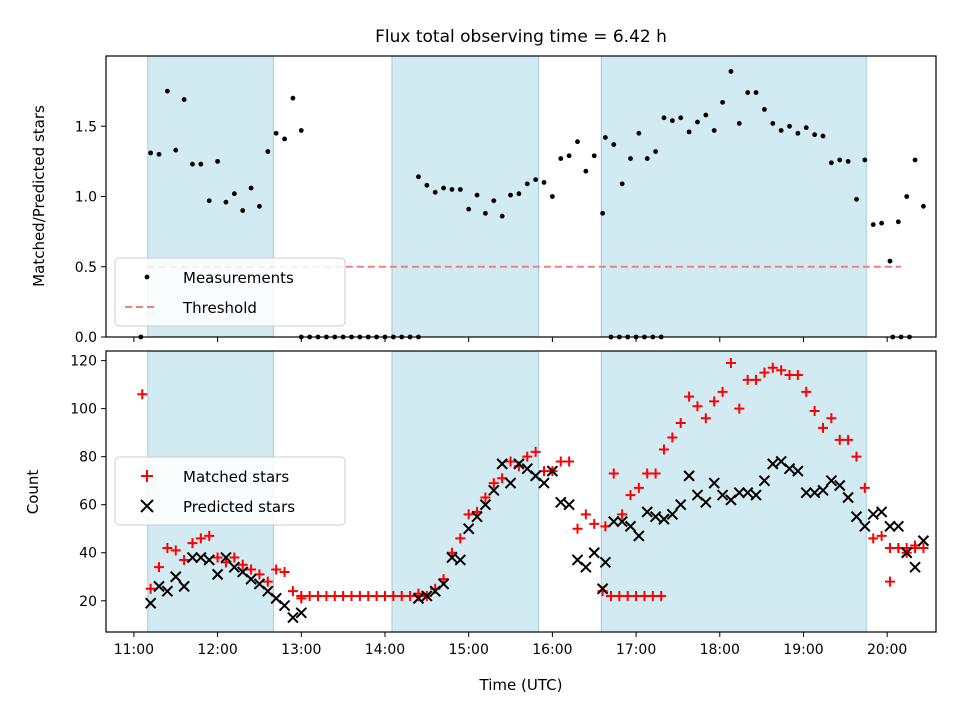 The width and height of the screenshot is (960, 725). Describe the element at coordinates (86, 127) in the screenshot. I see `y-tick-label: 1.5` at that location.